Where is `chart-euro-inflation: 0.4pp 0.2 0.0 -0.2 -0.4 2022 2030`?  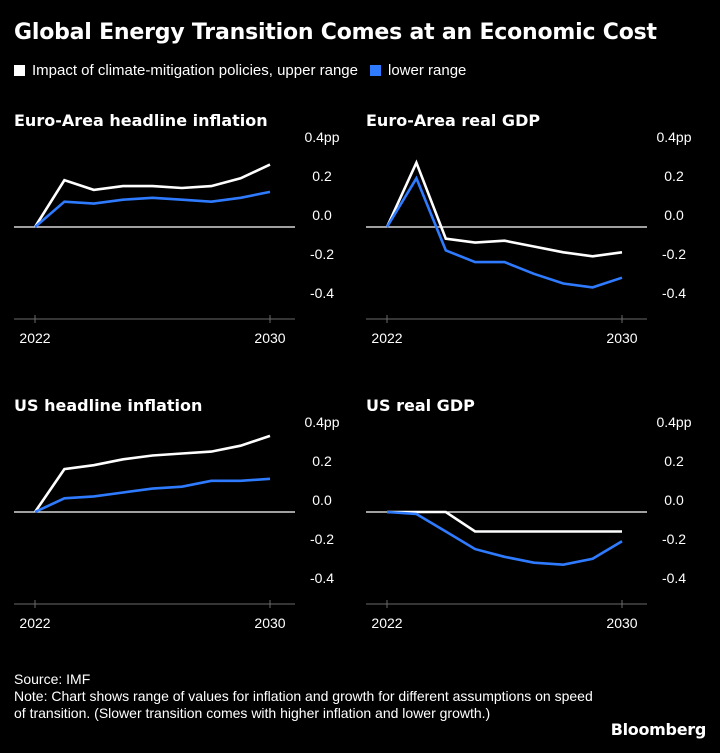 chart-euro-inflation: 0.4pp 0.2 0.0 -0.2 -0.4 2022 2030 is located at coordinates (177, 237).